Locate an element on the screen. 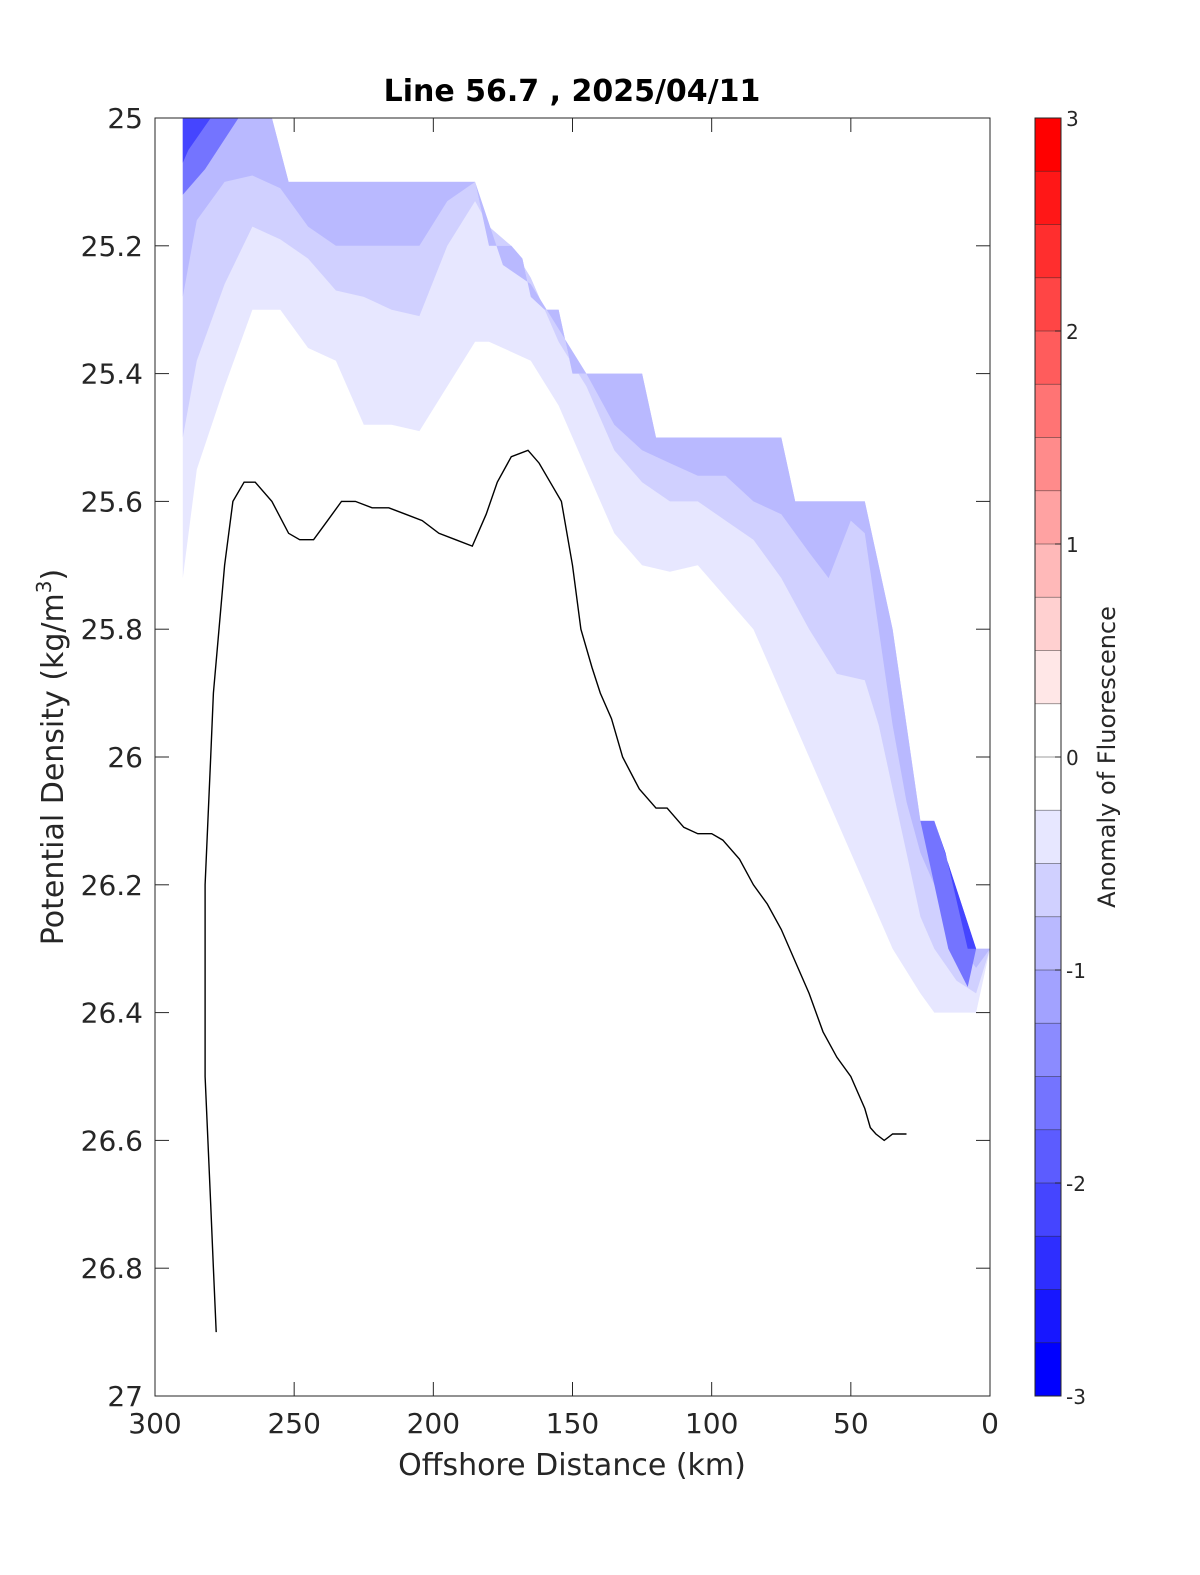 This screenshot has height=1575, width=1200. x-tick-label: 200 is located at coordinates (433, 1423).